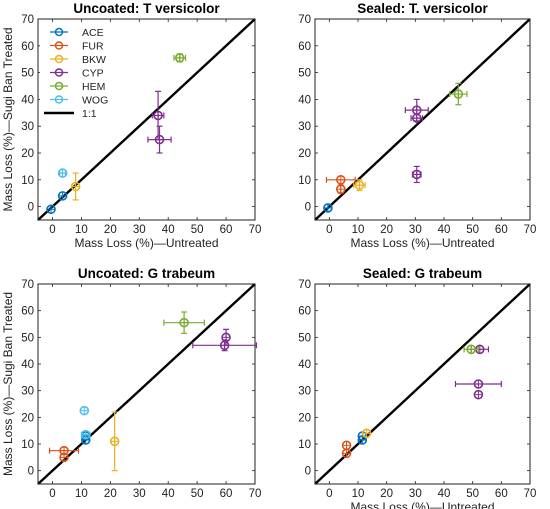 This screenshot has height=509, width=550. What do you see at coordinates (93, 87) in the screenshot?
I see `legend-label: HEM` at bounding box center [93, 87].